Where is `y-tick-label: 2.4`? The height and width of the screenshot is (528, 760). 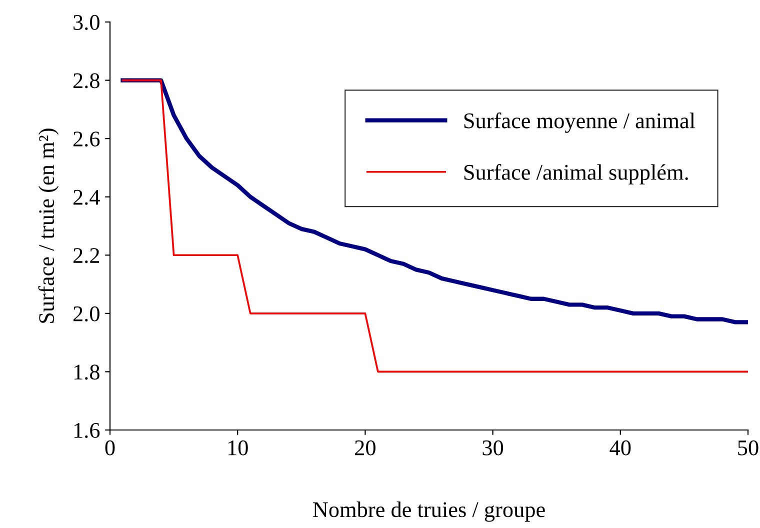
y-tick-label: 2.4 is located at coordinates (86, 197).